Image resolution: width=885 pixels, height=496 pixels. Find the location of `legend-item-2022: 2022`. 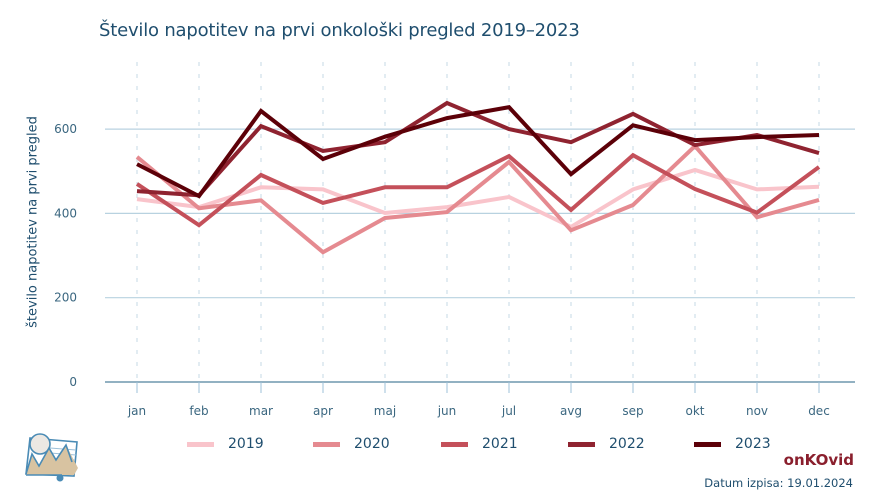

legend-item-2022: 2022 is located at coordinates (606, 444).